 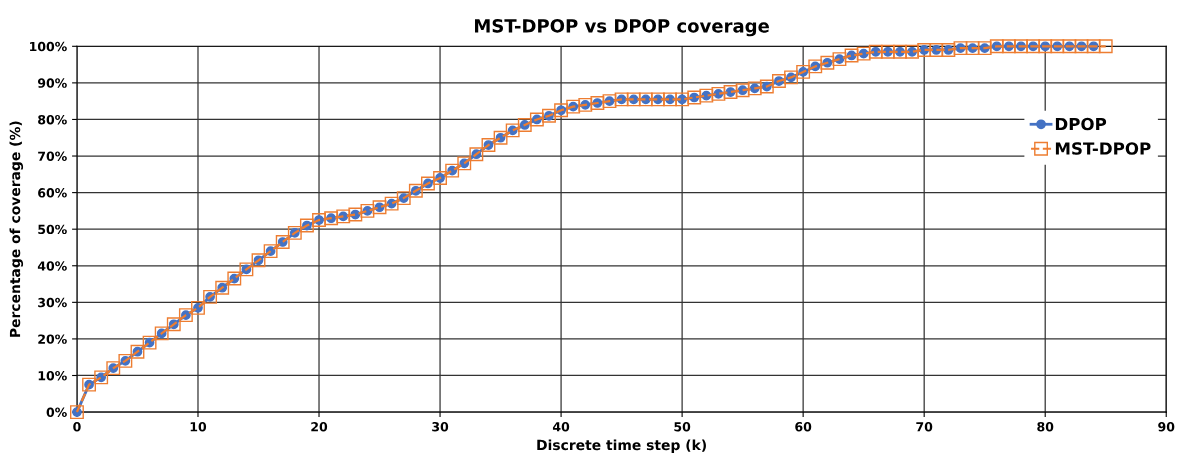 What do you see at coordinates (52, 266) in the screenshot?
I see `y-tick-label: 40%` at bounding box center [52, 266].